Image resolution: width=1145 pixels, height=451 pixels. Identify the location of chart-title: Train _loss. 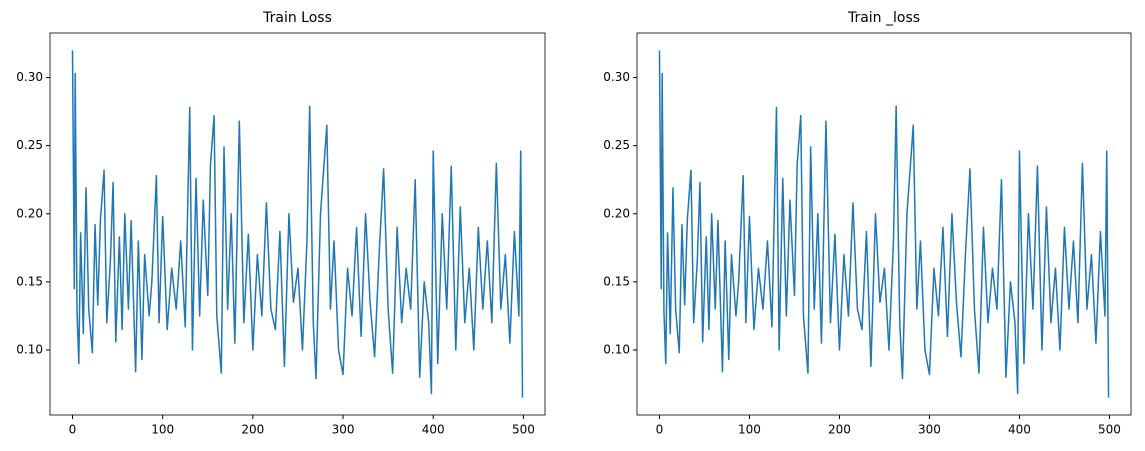
(883, 18).